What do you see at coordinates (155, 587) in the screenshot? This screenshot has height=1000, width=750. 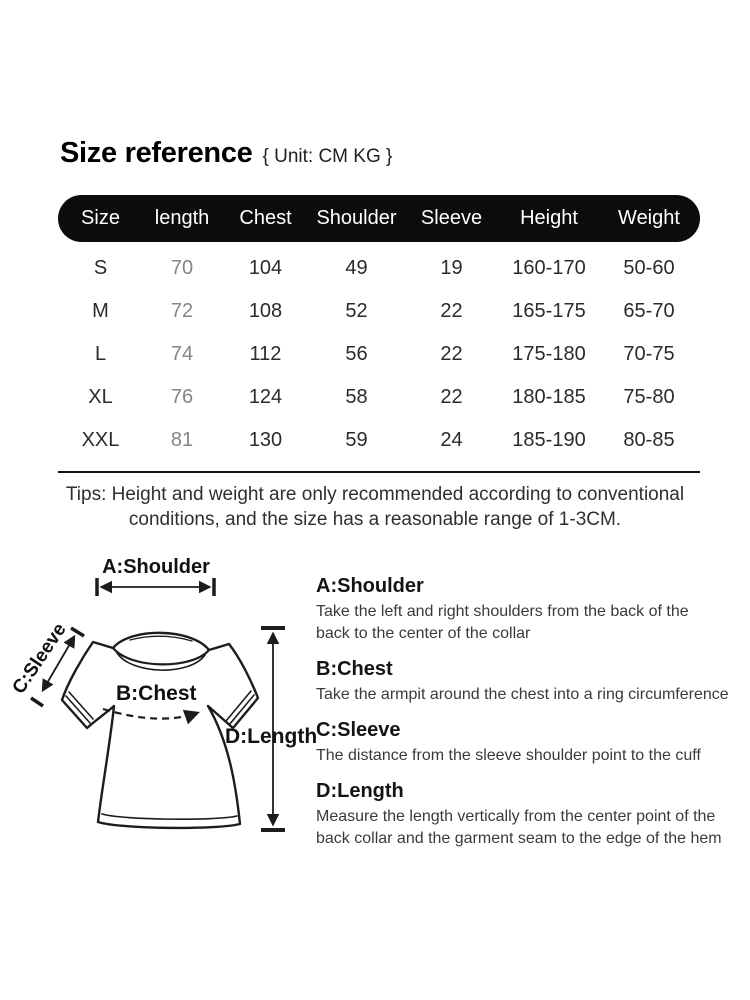 I see `shoulder-arrow` at bounding box center [155, 587].